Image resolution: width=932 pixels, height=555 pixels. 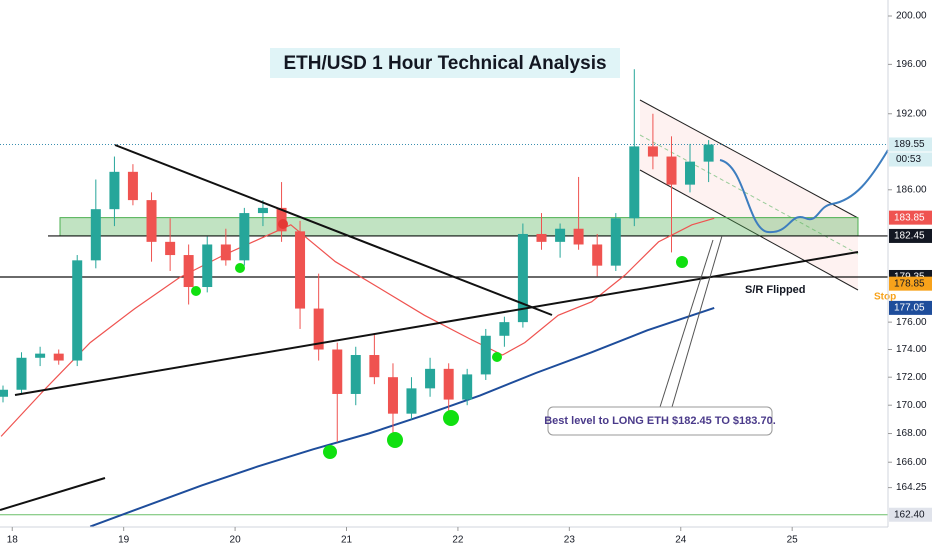 I want to click on countdown: 00:53, so click(x=908, y=159).